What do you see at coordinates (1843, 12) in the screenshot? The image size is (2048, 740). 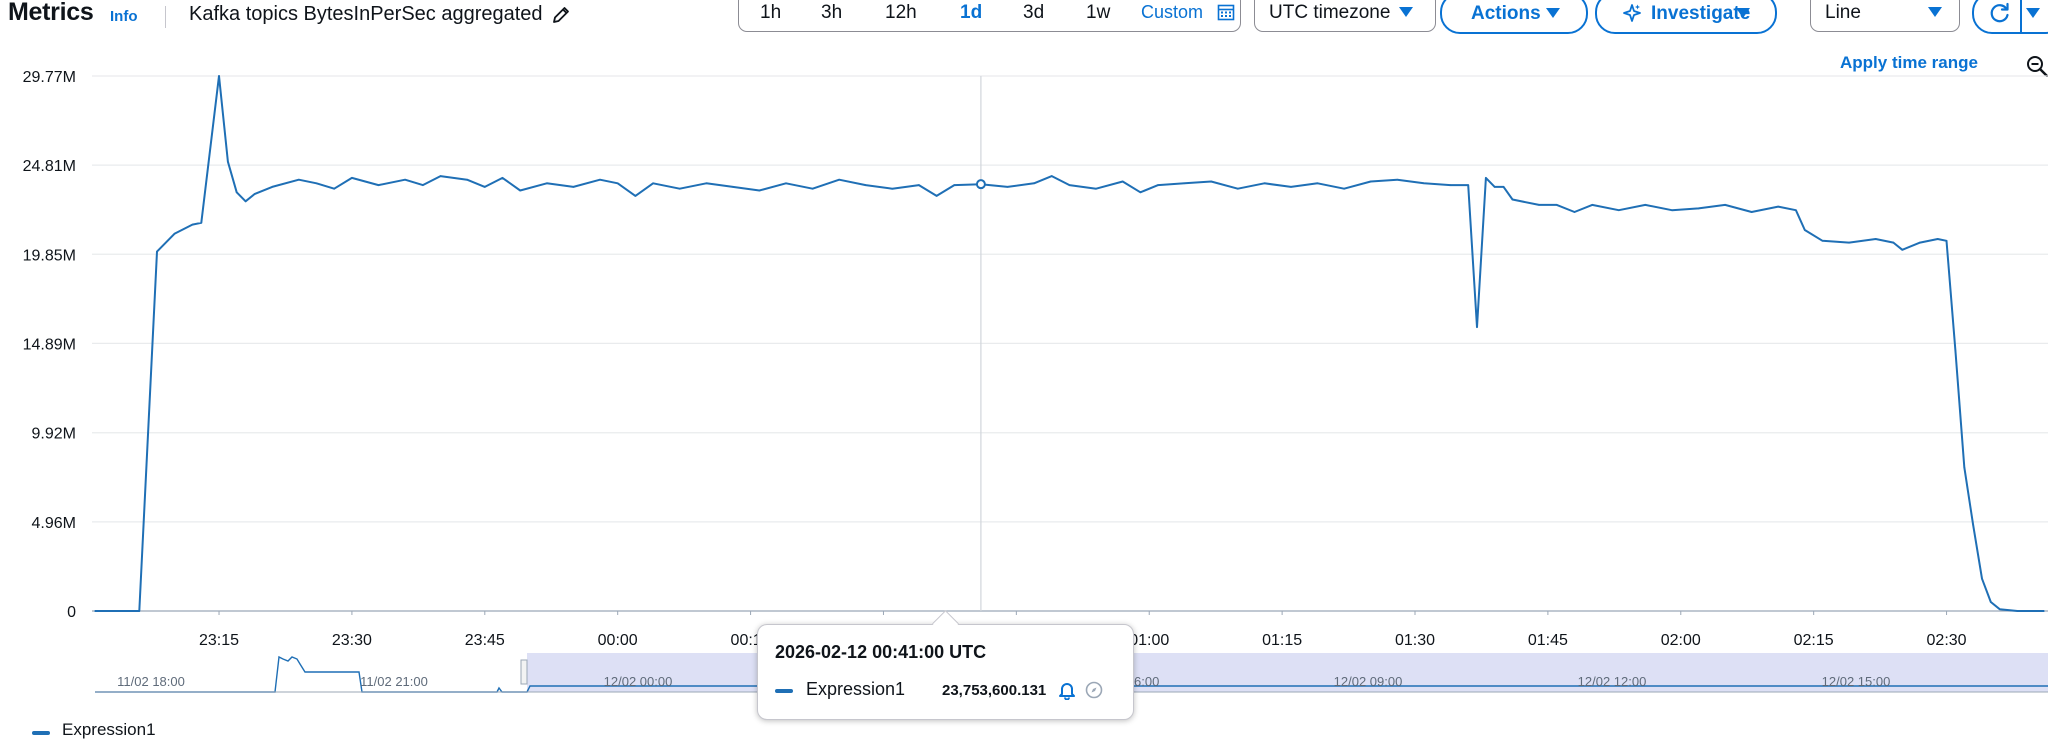 I see `chart-type-label: Line` at bounding box center [1843, 12].